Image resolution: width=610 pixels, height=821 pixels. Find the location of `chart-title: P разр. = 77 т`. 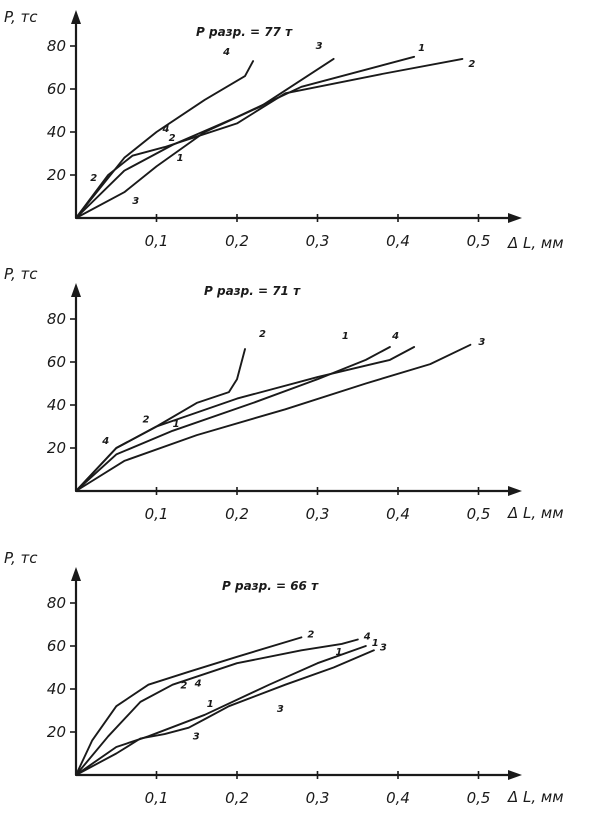

chart-title: P разр. = 77 т is located at coordinates (244, 32).